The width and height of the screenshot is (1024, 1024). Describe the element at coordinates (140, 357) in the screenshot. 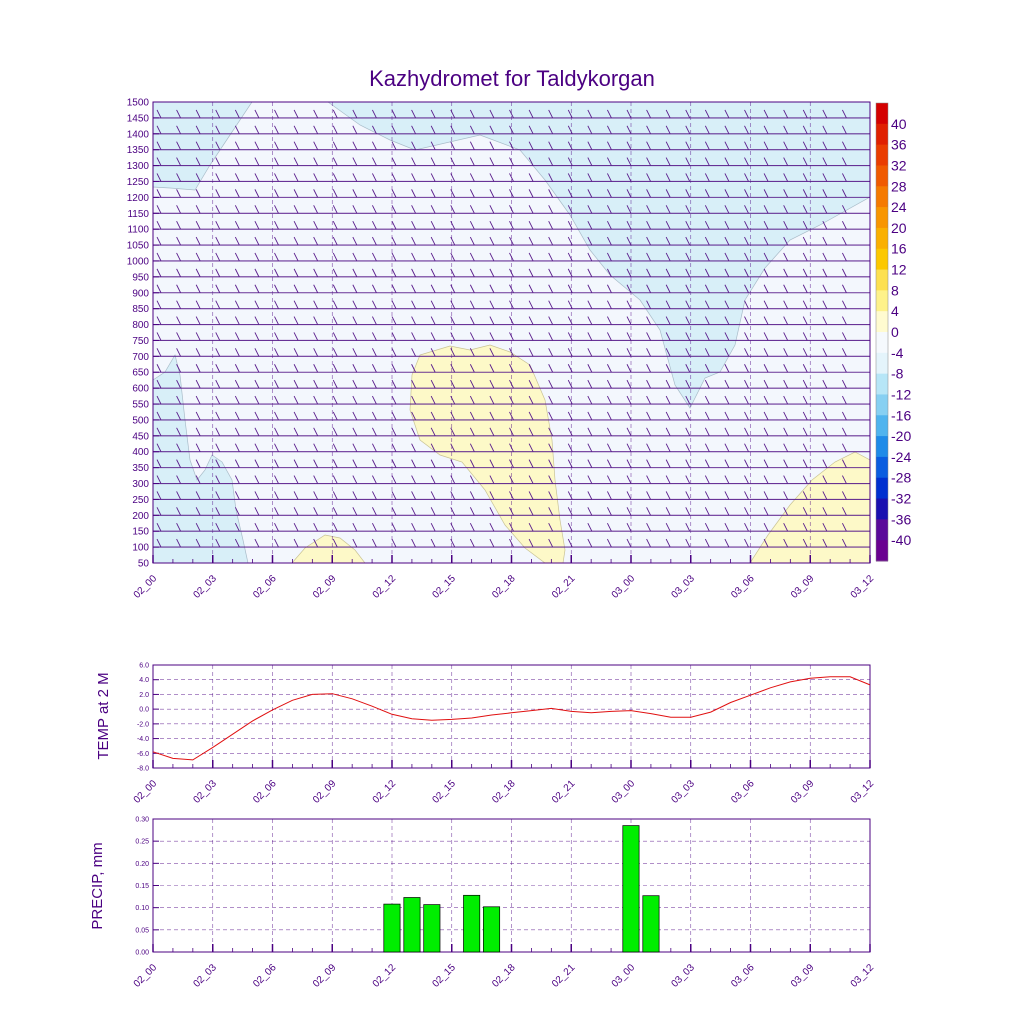

I see `y-tick-label: 700` at that location.